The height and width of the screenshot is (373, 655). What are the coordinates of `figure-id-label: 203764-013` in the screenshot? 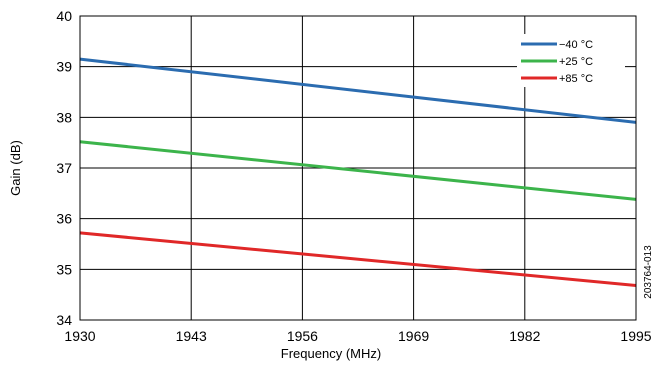 It's located at (648, 272).